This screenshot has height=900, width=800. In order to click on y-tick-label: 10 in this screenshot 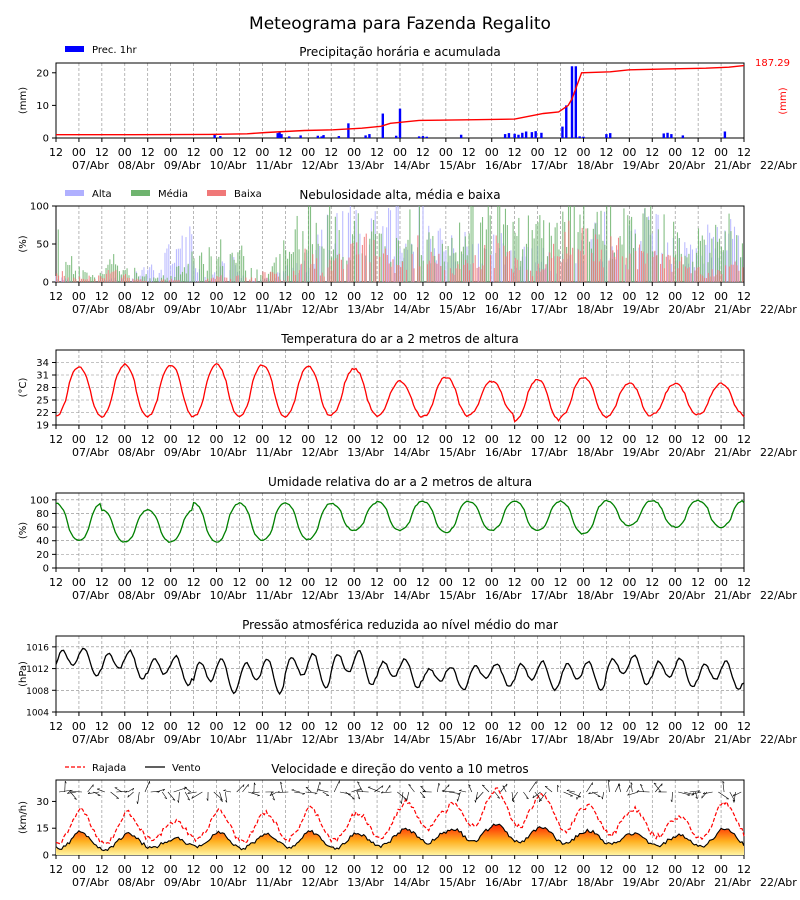, I will do `click(42, 106)`.